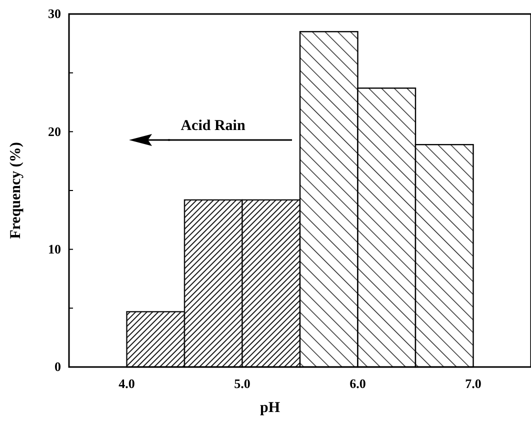  I want to click on y-axis-title: Frequency (%), so click(16, 190).